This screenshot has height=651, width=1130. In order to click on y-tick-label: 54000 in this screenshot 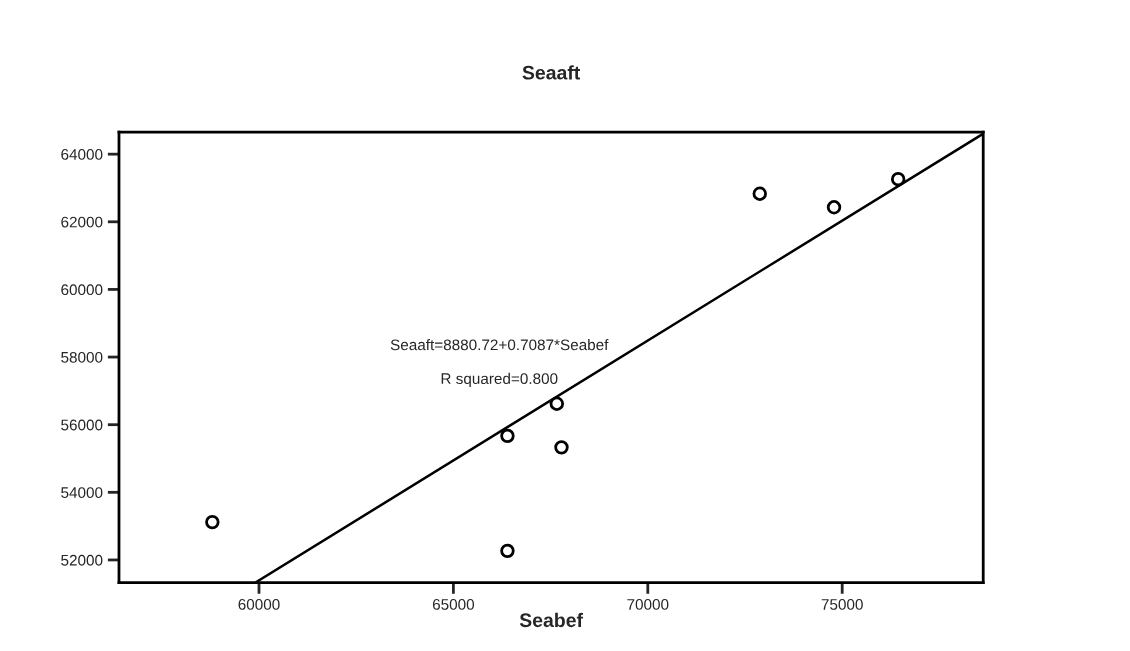, I will do `click(82, 493)`.